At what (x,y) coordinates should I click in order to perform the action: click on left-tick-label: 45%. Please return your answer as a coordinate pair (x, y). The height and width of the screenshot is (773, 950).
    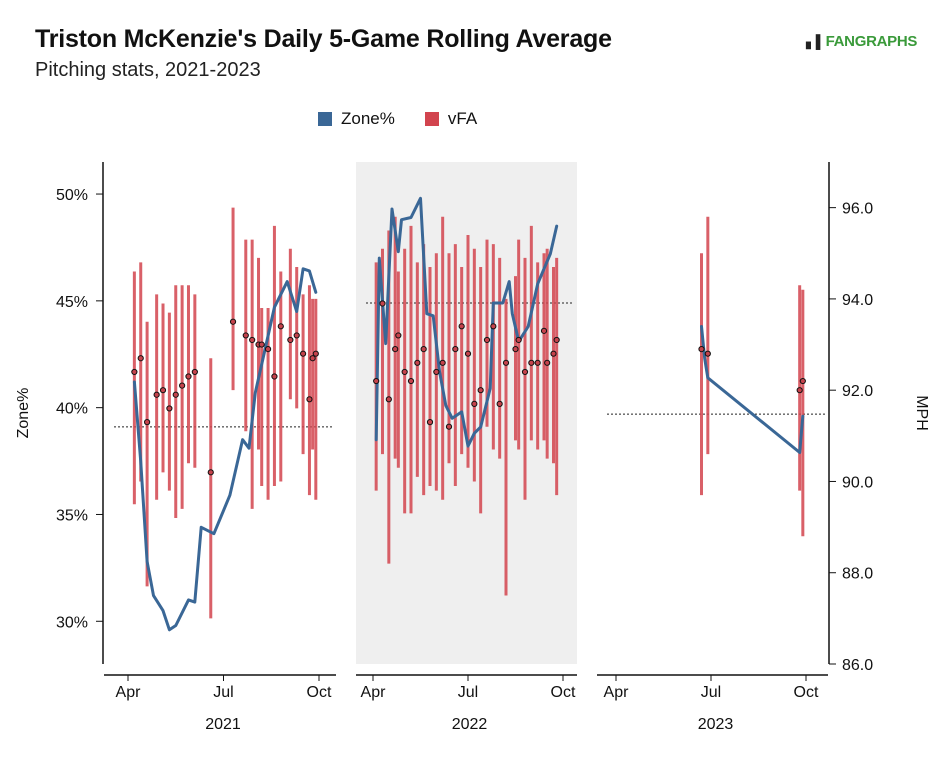
    Looking at the image, I should click on (72, 302).